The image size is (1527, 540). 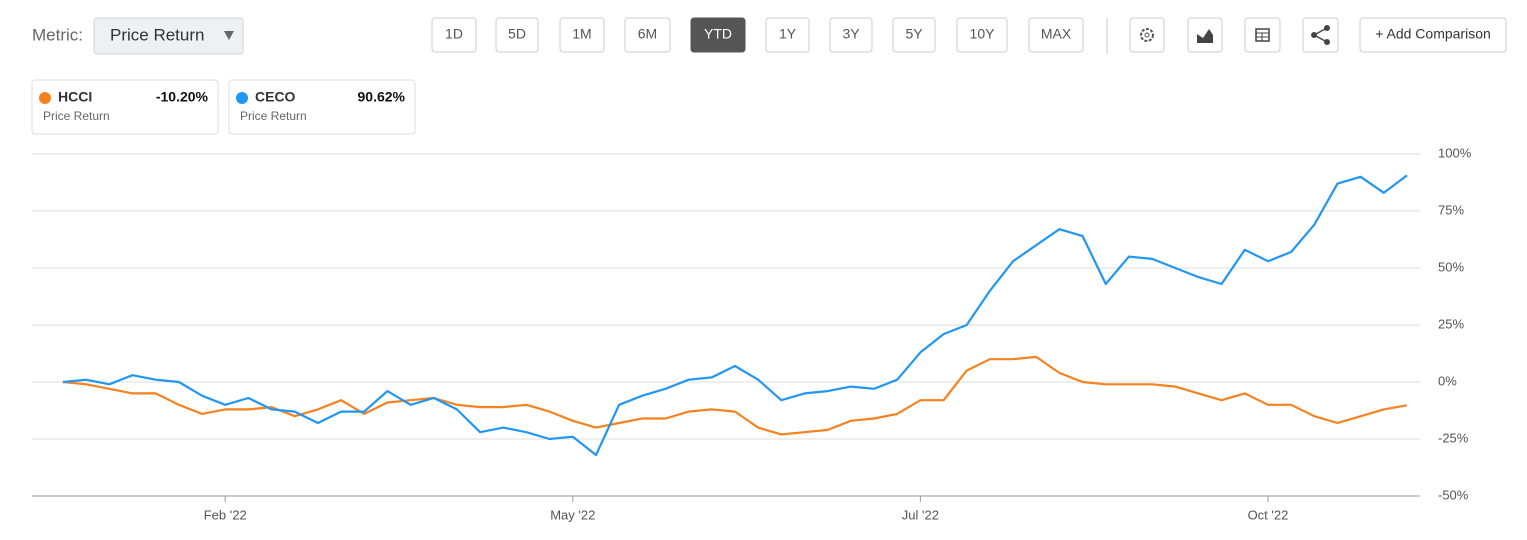 What do you see at coordinates (1451, 323) in the screenshot?
I see `y-tick-label: 25%` at bounding box center [1451, 323].